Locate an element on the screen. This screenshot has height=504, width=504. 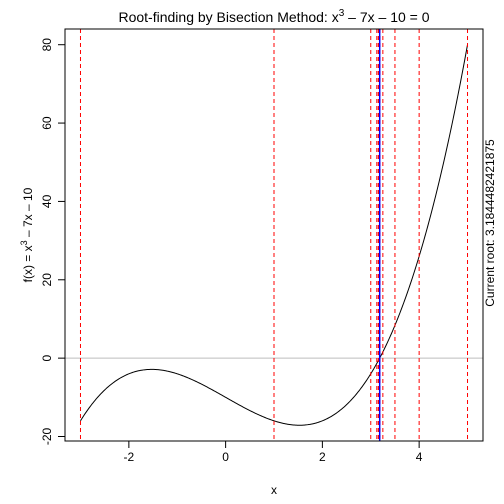
y-axis: -20 0 20 40 60 80 is located at coordinates (53, 241).